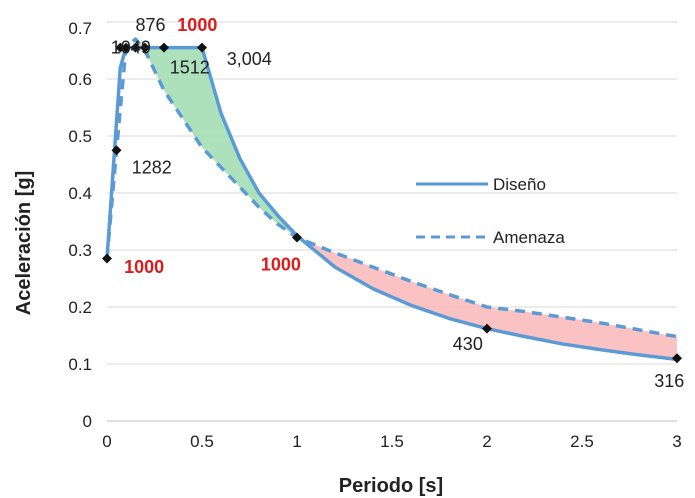  Describe the element at coordinates (249, 59) in the screenshot. I see `annotation-label: 3,004` at that location.